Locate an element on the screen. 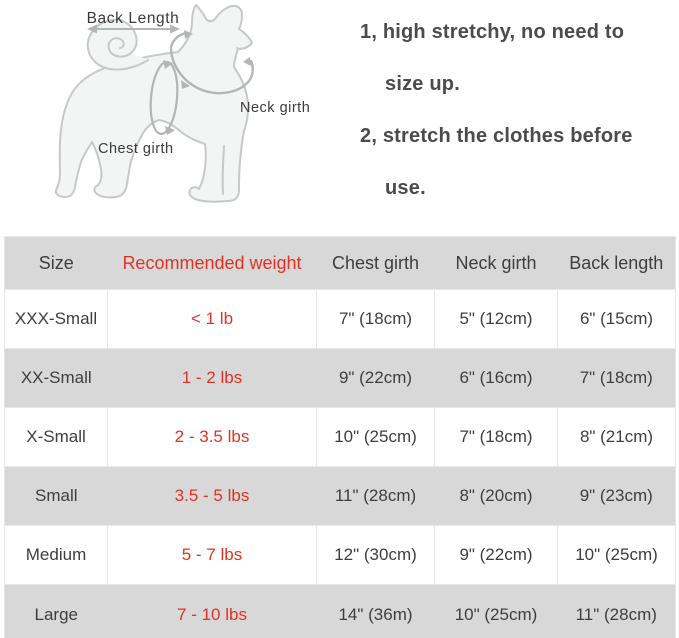  cell-neck: 9" (22cm) is located at coordinates (496, 555).